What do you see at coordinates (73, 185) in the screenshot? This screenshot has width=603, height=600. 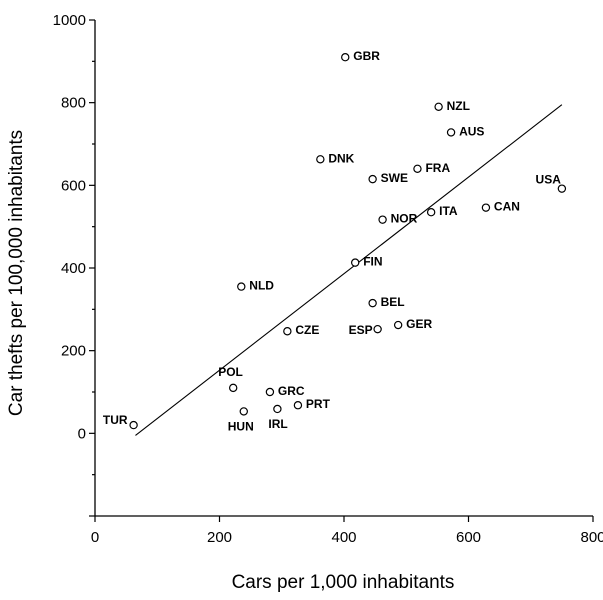 I see `y-tick-label: 600` at bounding box center [73, 185].